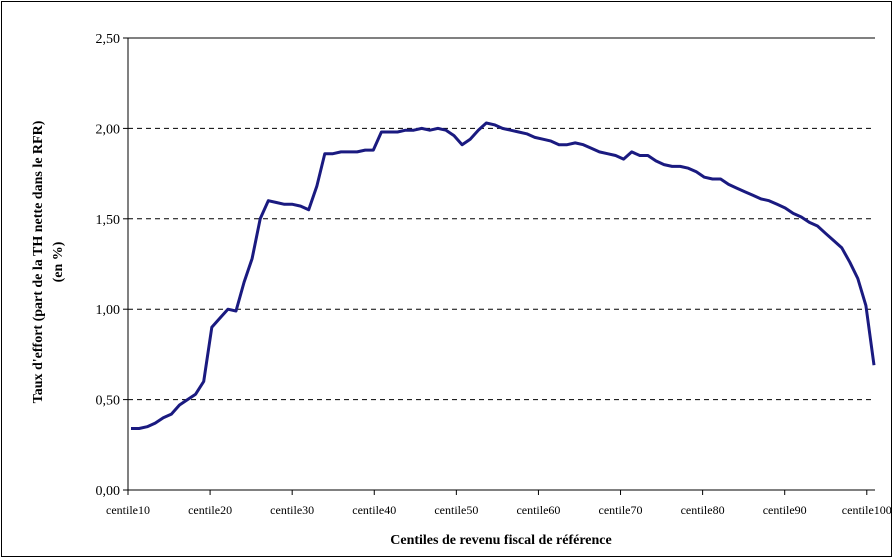  Describe the element at coordinates (108, 401) in the screenshot. I see `y-tick-label: 0,50` at that location.